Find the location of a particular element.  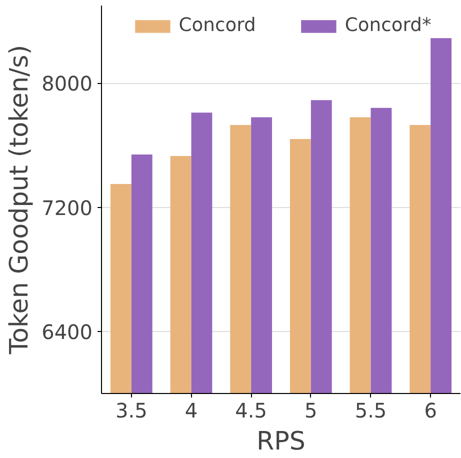

x-tick-label: 4 is located at coordinates (191, 410).